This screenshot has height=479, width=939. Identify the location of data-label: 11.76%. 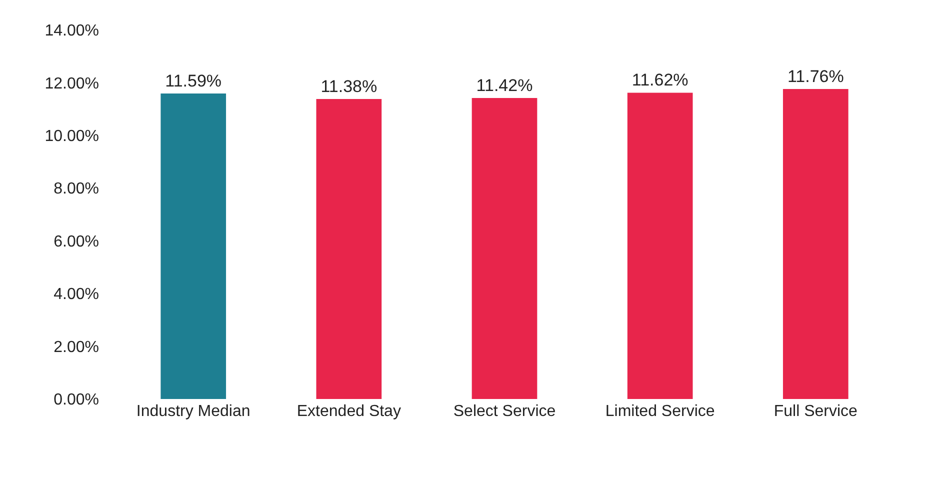
(815, 76).